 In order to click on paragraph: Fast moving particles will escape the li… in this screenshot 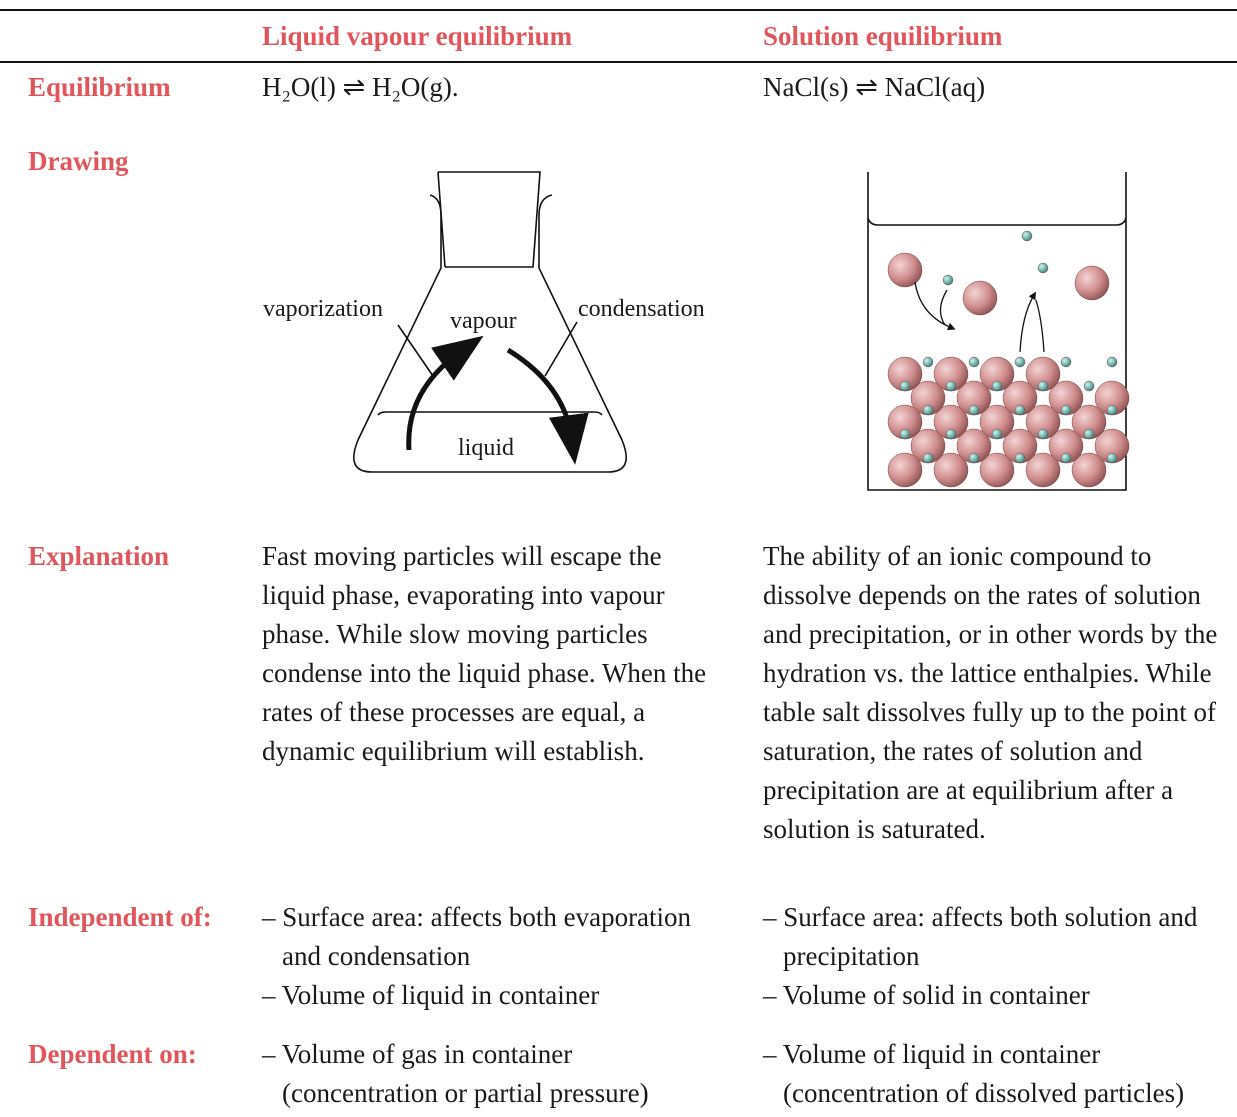, I will do `click(484, 653)`.